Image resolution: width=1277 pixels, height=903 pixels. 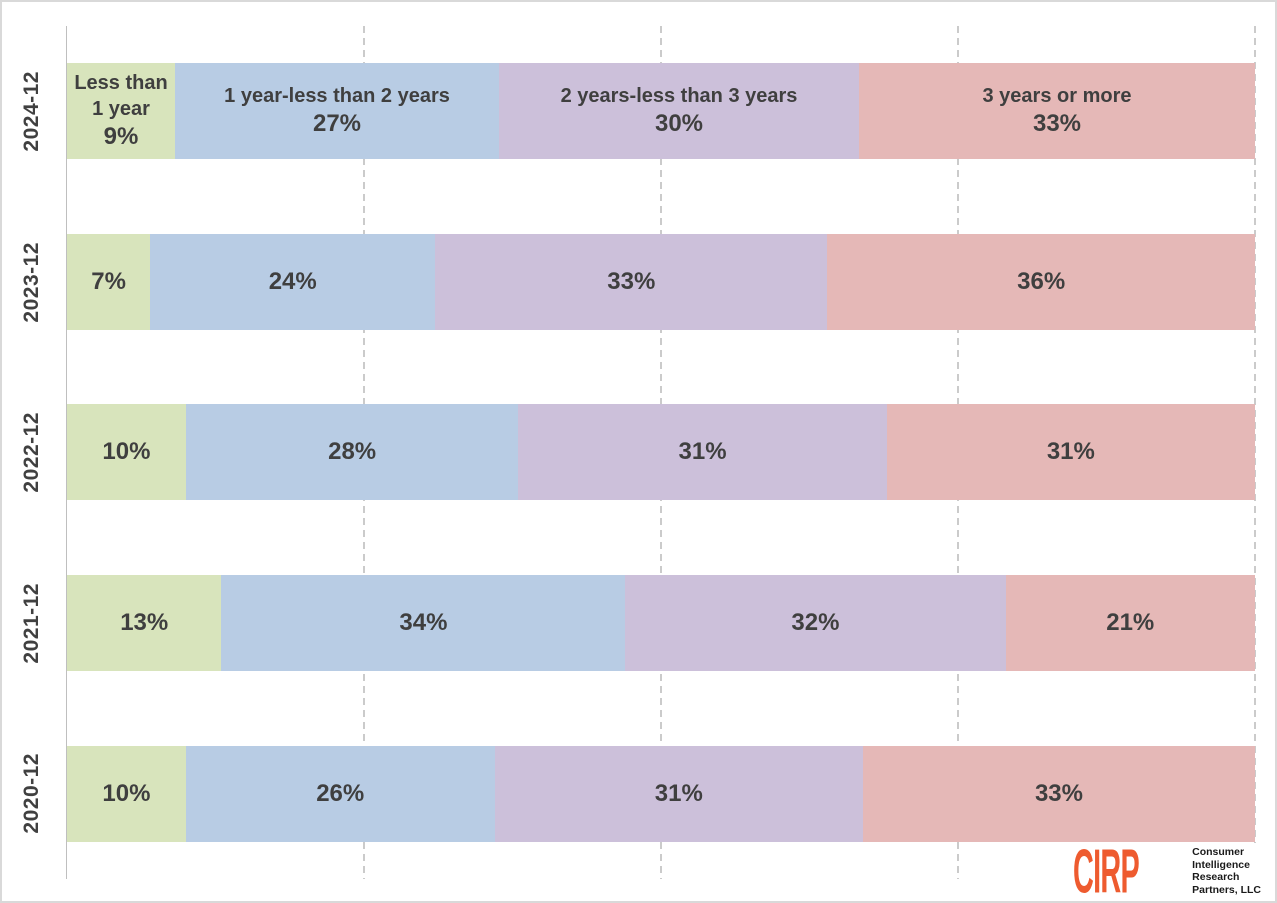 I want to click on cirp-logo-tagline-line: Intelligence, so click(x=1221, y=864).